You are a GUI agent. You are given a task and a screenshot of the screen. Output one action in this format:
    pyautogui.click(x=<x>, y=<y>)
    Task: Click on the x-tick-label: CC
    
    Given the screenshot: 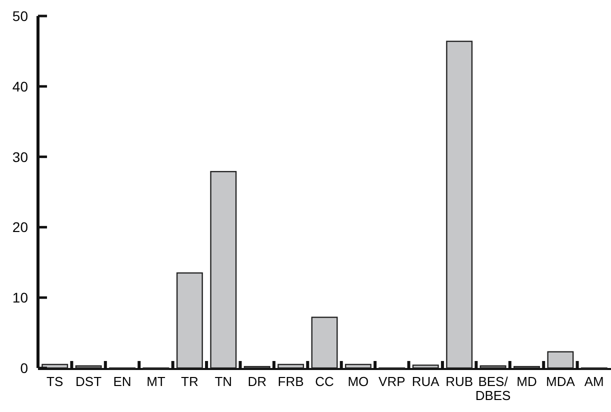 What is the action you would take?
    pyautogui.click(x=324, y=381)
    